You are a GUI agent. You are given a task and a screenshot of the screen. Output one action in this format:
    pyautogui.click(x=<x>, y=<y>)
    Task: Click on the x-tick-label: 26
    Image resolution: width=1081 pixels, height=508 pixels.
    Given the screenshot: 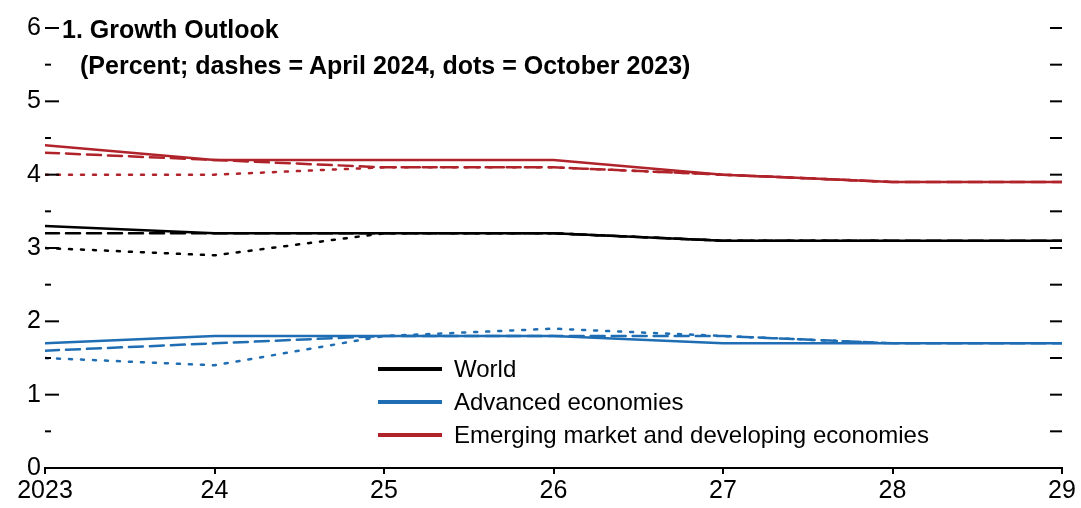 What is the action you would take?
    pyautogui.click(x=553, y=488)
    